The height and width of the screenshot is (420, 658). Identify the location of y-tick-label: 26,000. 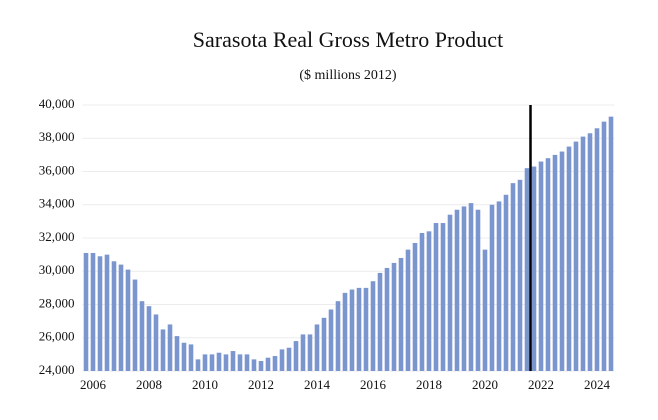
(57, 336).